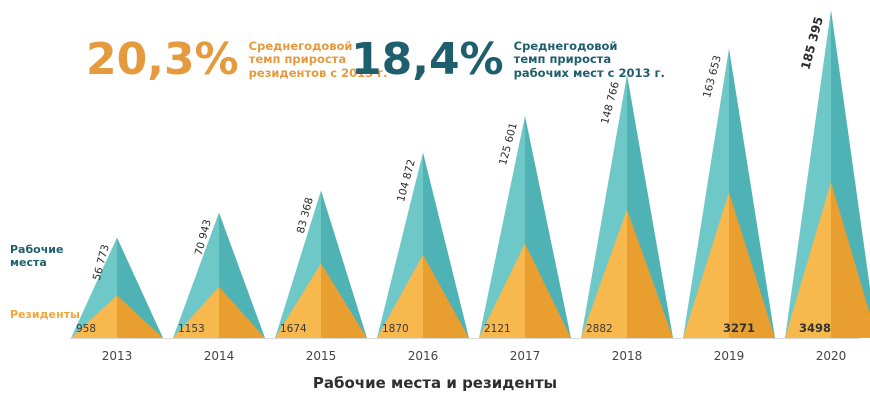 This screenshot has height=400, width=870. What do you see at coordinates (812, 43) in the screenshot?
I see `jobs-value-label: 185 395` at bounding box center [812, 43].